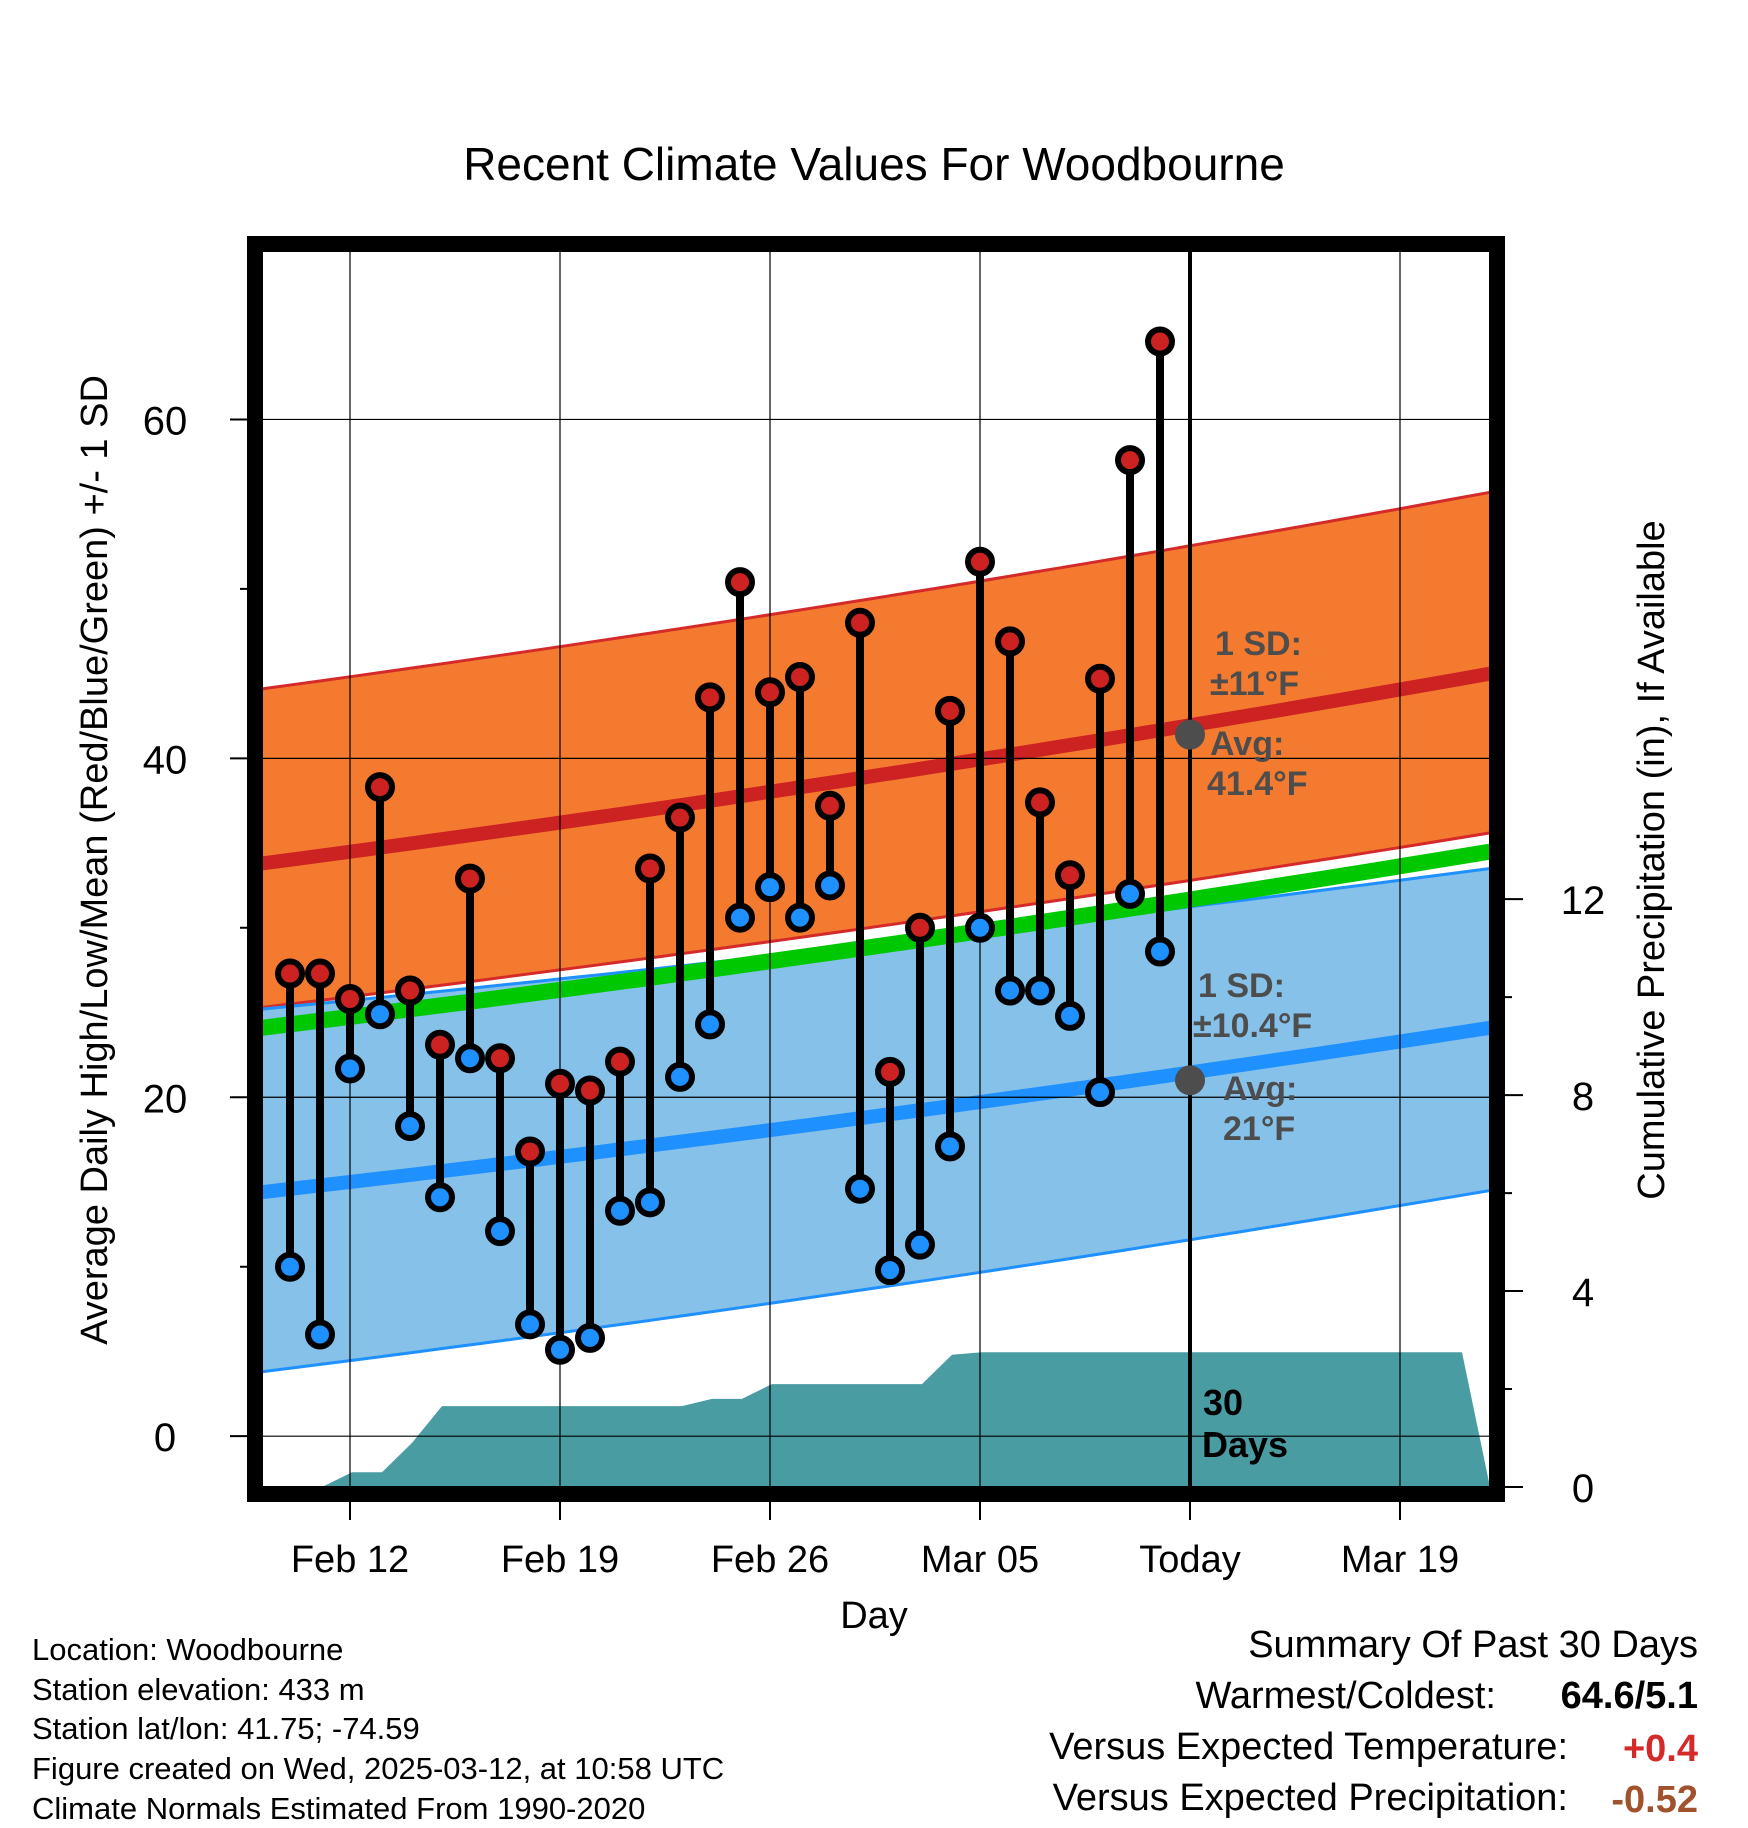 This screenshot has height=1828, width=1748. Describe the element at coordinates (1660, 1749) in the screenshot. I see `summary-temp-value: +0.4` at that location.